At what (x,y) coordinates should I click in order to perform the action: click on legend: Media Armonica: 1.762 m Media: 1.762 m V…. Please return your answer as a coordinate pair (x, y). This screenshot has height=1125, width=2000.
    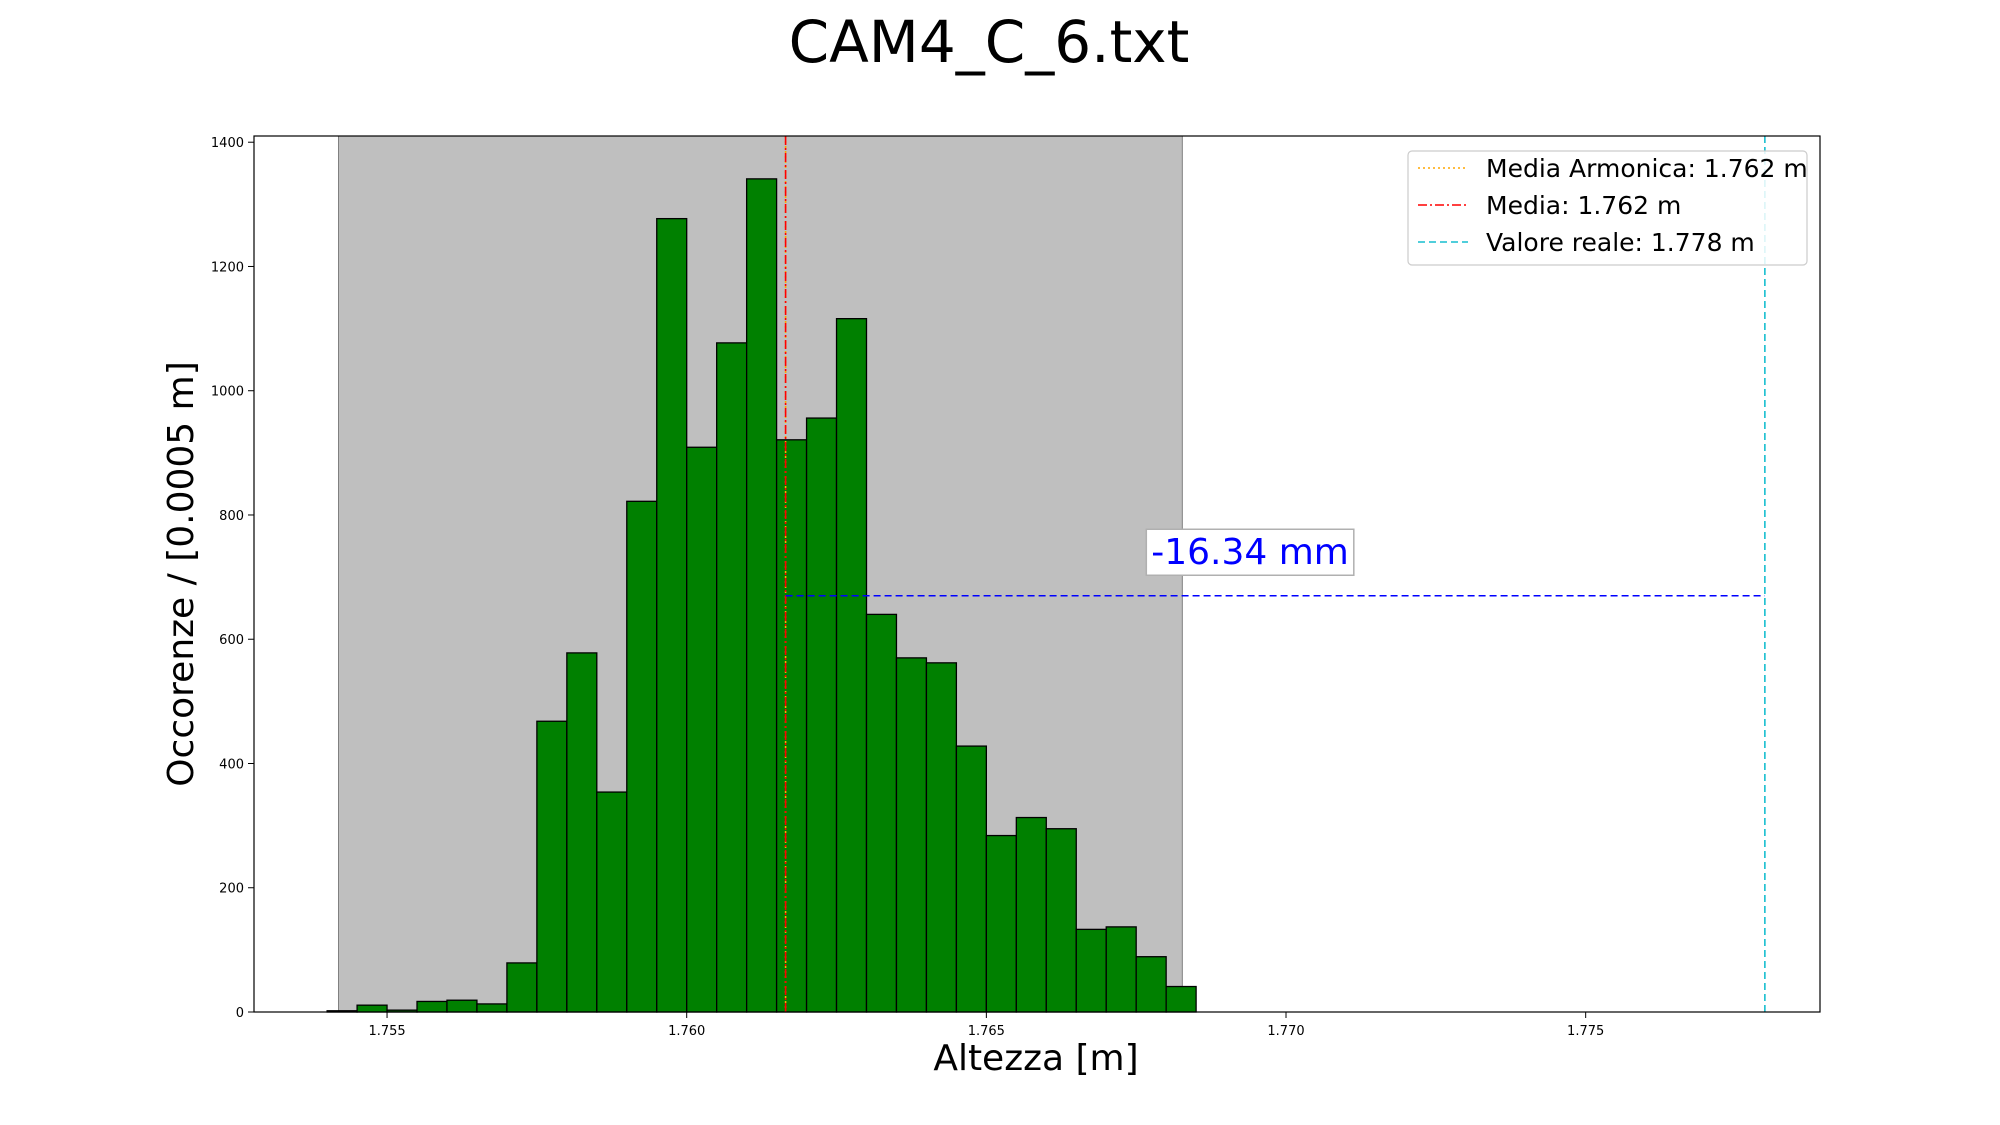
    Looking at the image, I should click on (1607, 208).